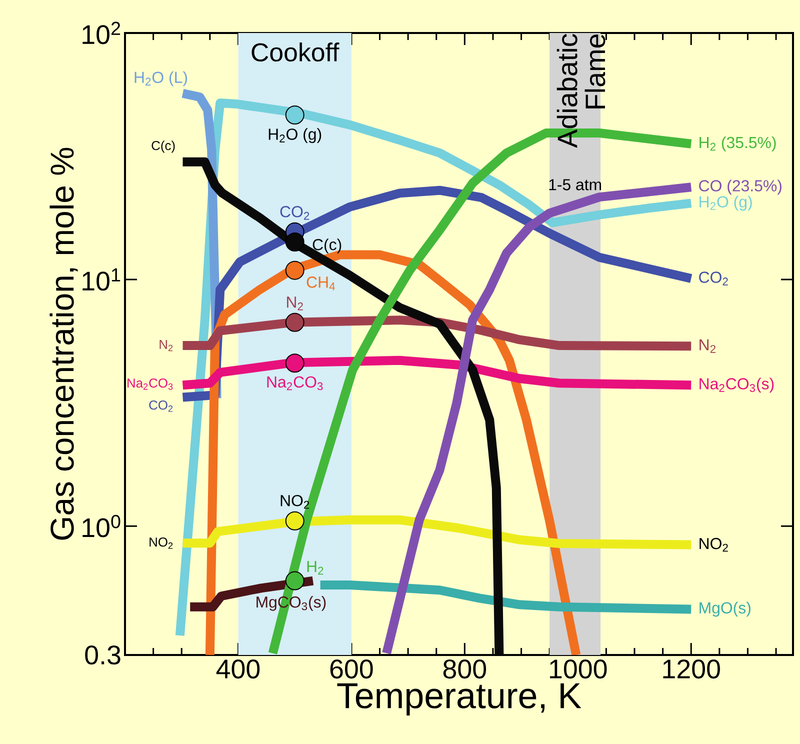 This screenshot has height=744, width=800. I want to click on annotation: 1-5 atm, so click(575, 184).